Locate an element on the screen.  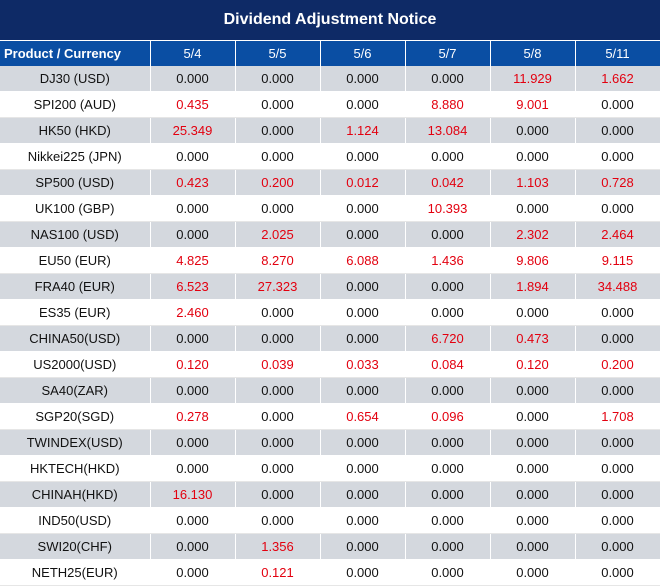
product-name: CHINA50(USD) is located at coordinates (75, 338).